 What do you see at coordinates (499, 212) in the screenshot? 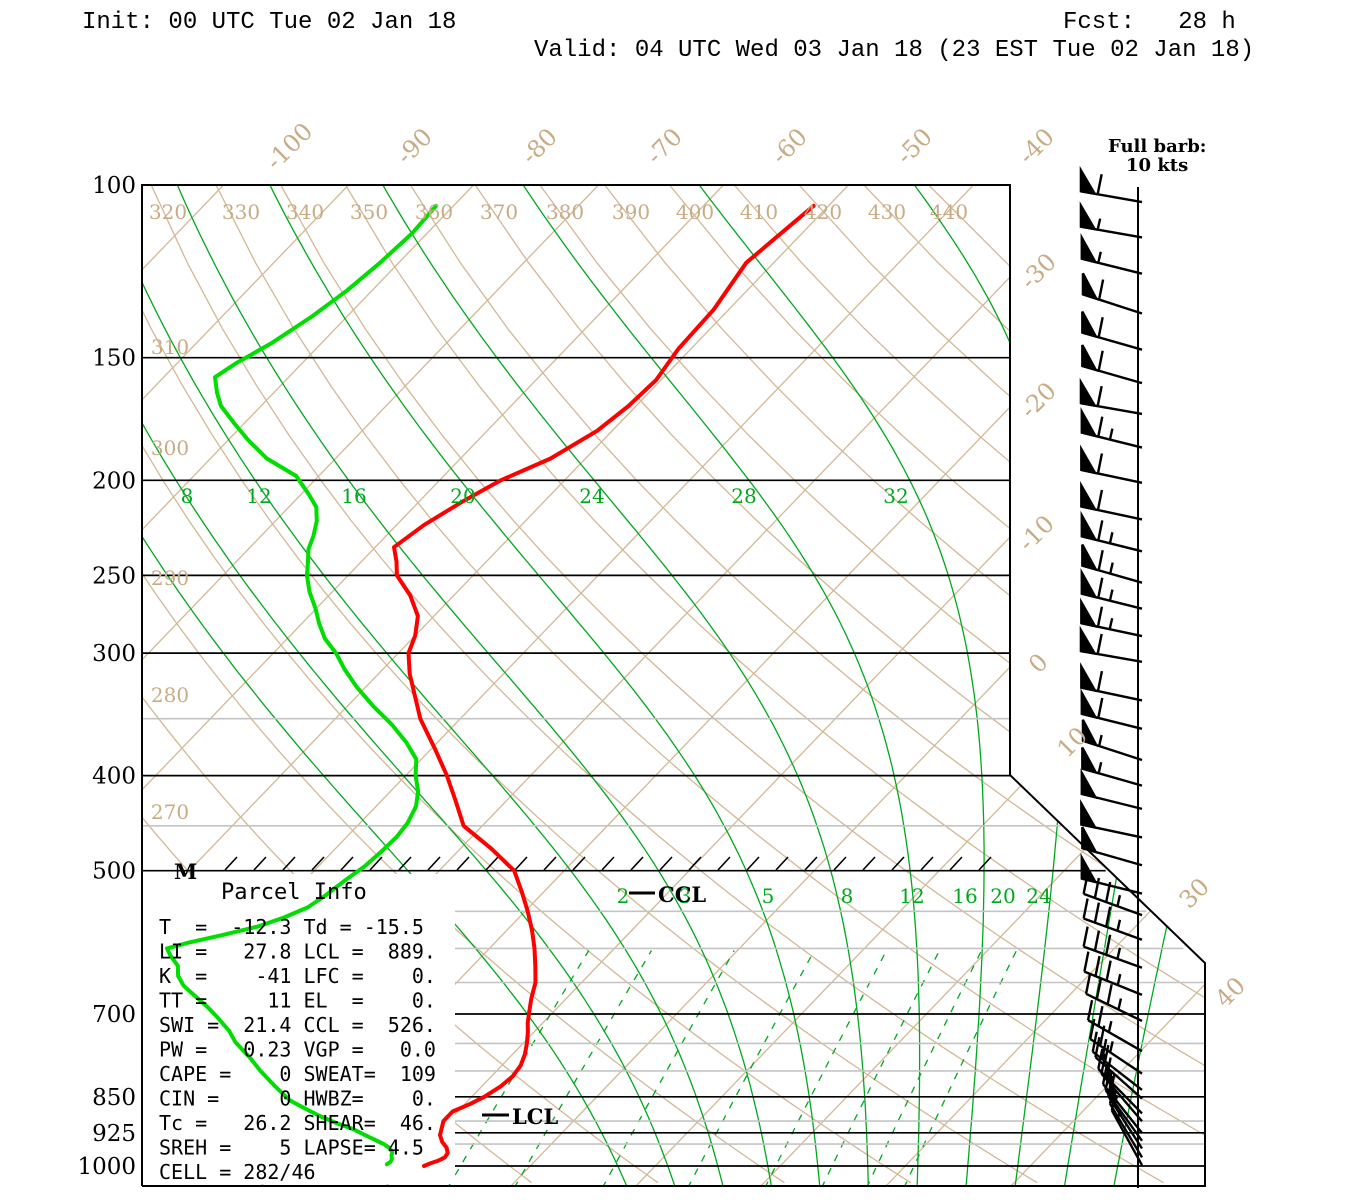
I see `dry-adiabat-label-top: 370` at bounding box center [499, 212].